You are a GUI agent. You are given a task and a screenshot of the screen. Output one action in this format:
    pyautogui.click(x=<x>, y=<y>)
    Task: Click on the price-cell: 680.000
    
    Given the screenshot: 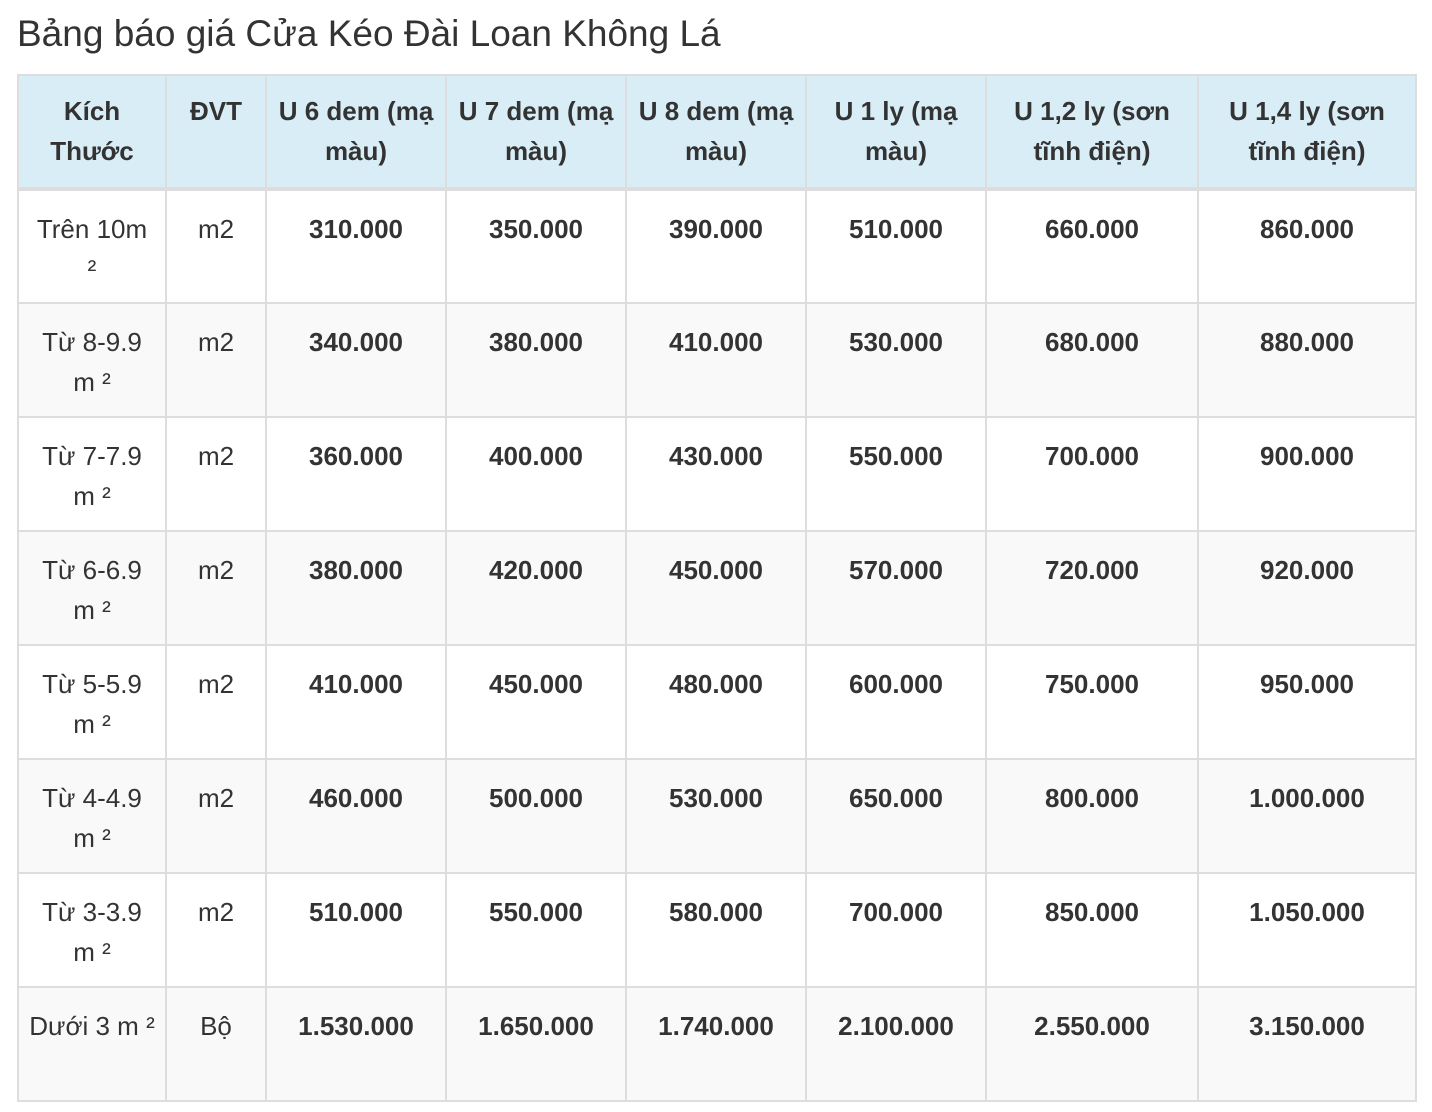 What is the action you would take?
    pyautogui.click(x=1092, y=360)
    